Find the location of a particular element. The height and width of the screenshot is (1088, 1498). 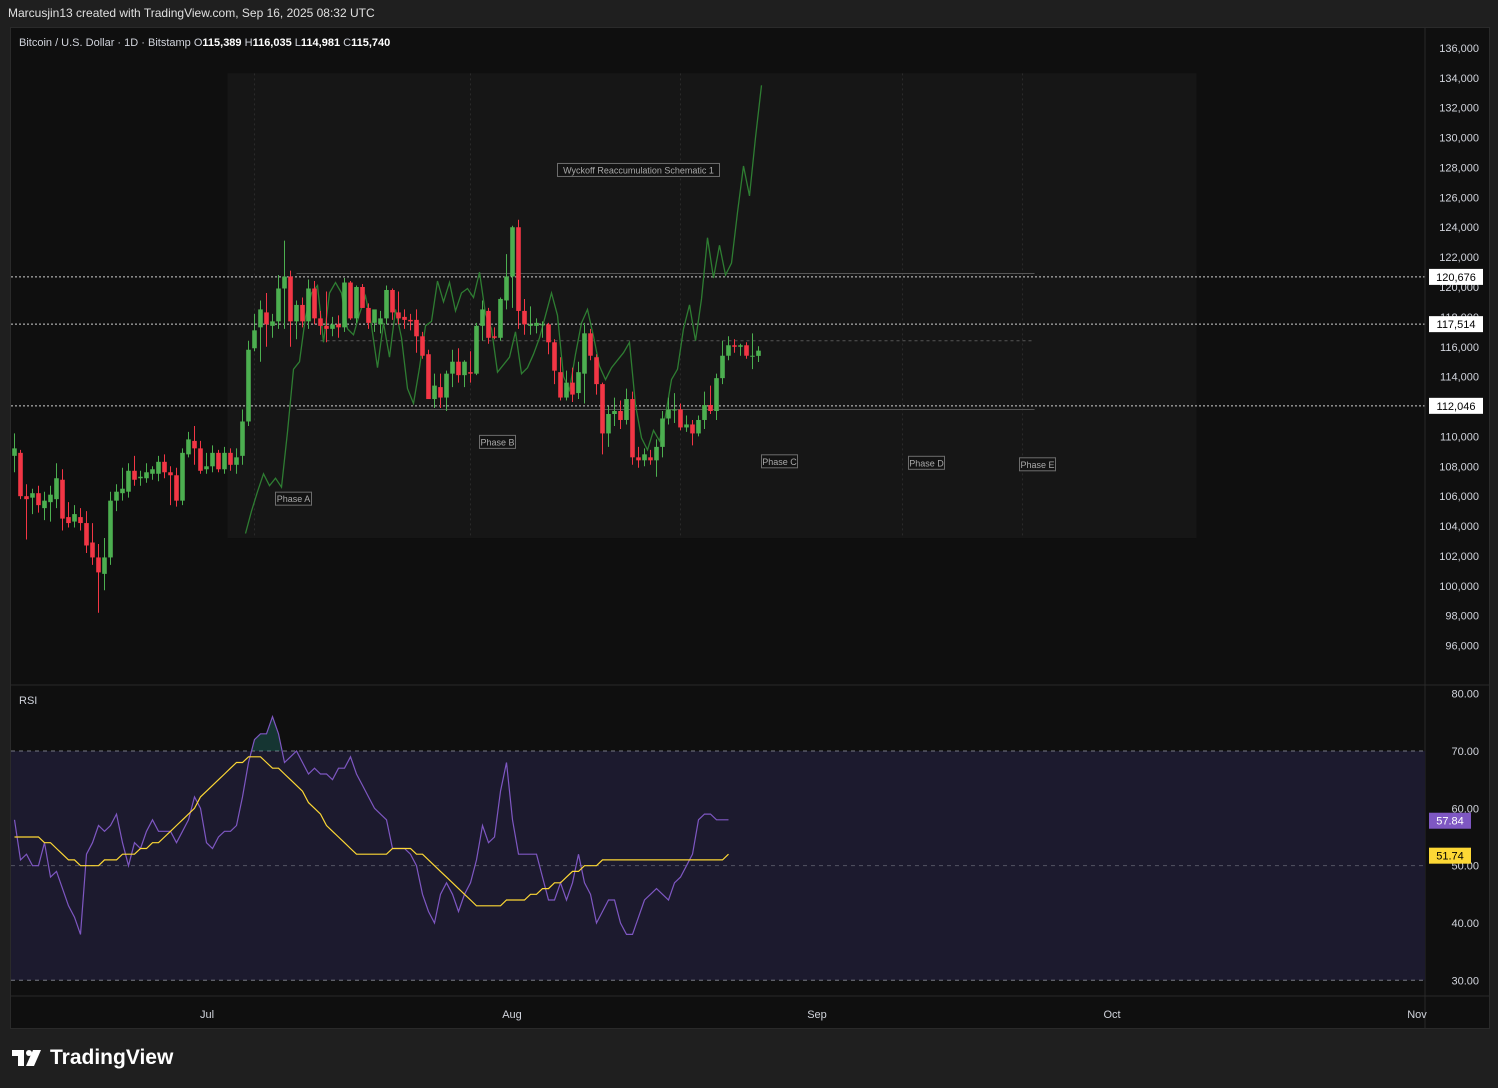

rsi-title: RSI is located at coordinates (28, 701).